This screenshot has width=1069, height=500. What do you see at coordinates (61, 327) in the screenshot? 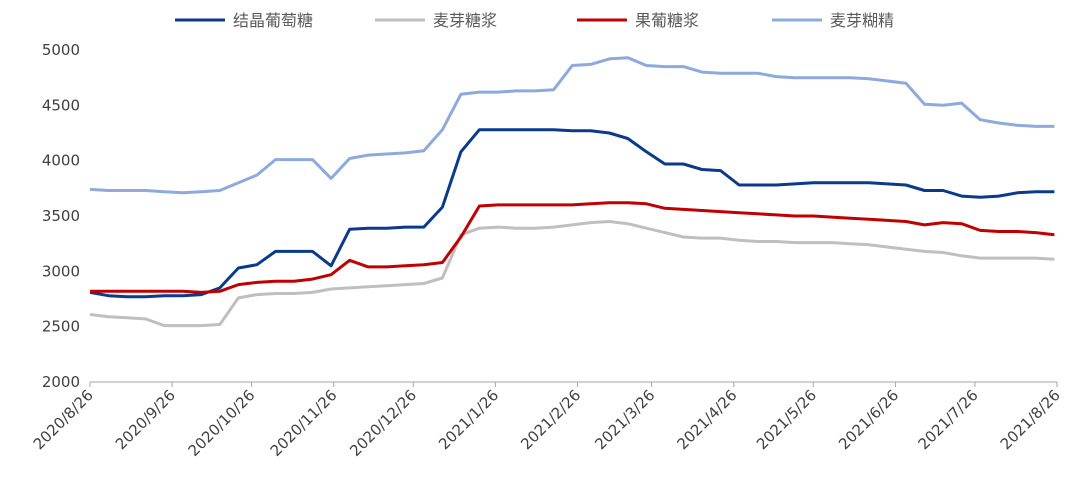
I see `y-tick-label: 2500` at bounding box center [61, 327].